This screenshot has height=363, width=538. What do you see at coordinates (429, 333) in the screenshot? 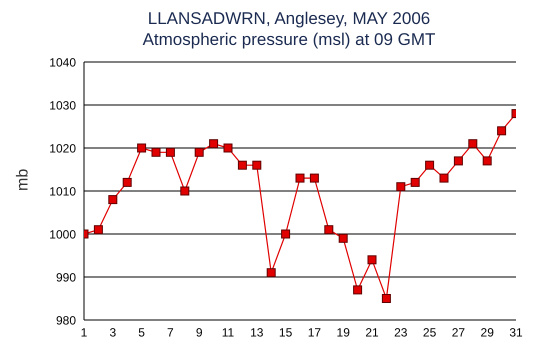
I see `x-tick-label: 25` at bounding box center [429, 333].